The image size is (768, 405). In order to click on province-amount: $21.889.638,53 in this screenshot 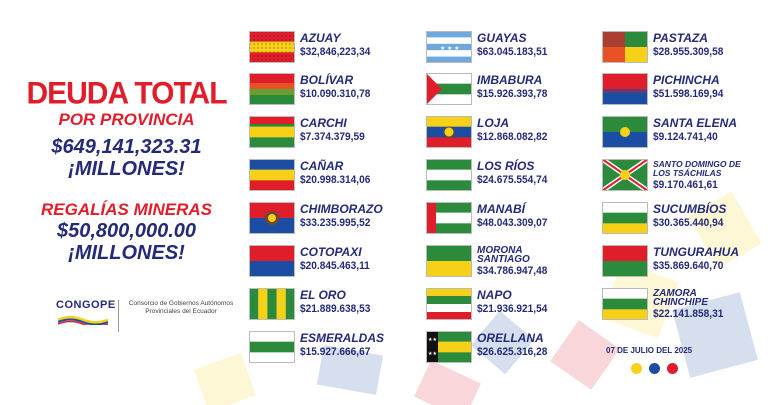, I will do `click(335, 309)`.